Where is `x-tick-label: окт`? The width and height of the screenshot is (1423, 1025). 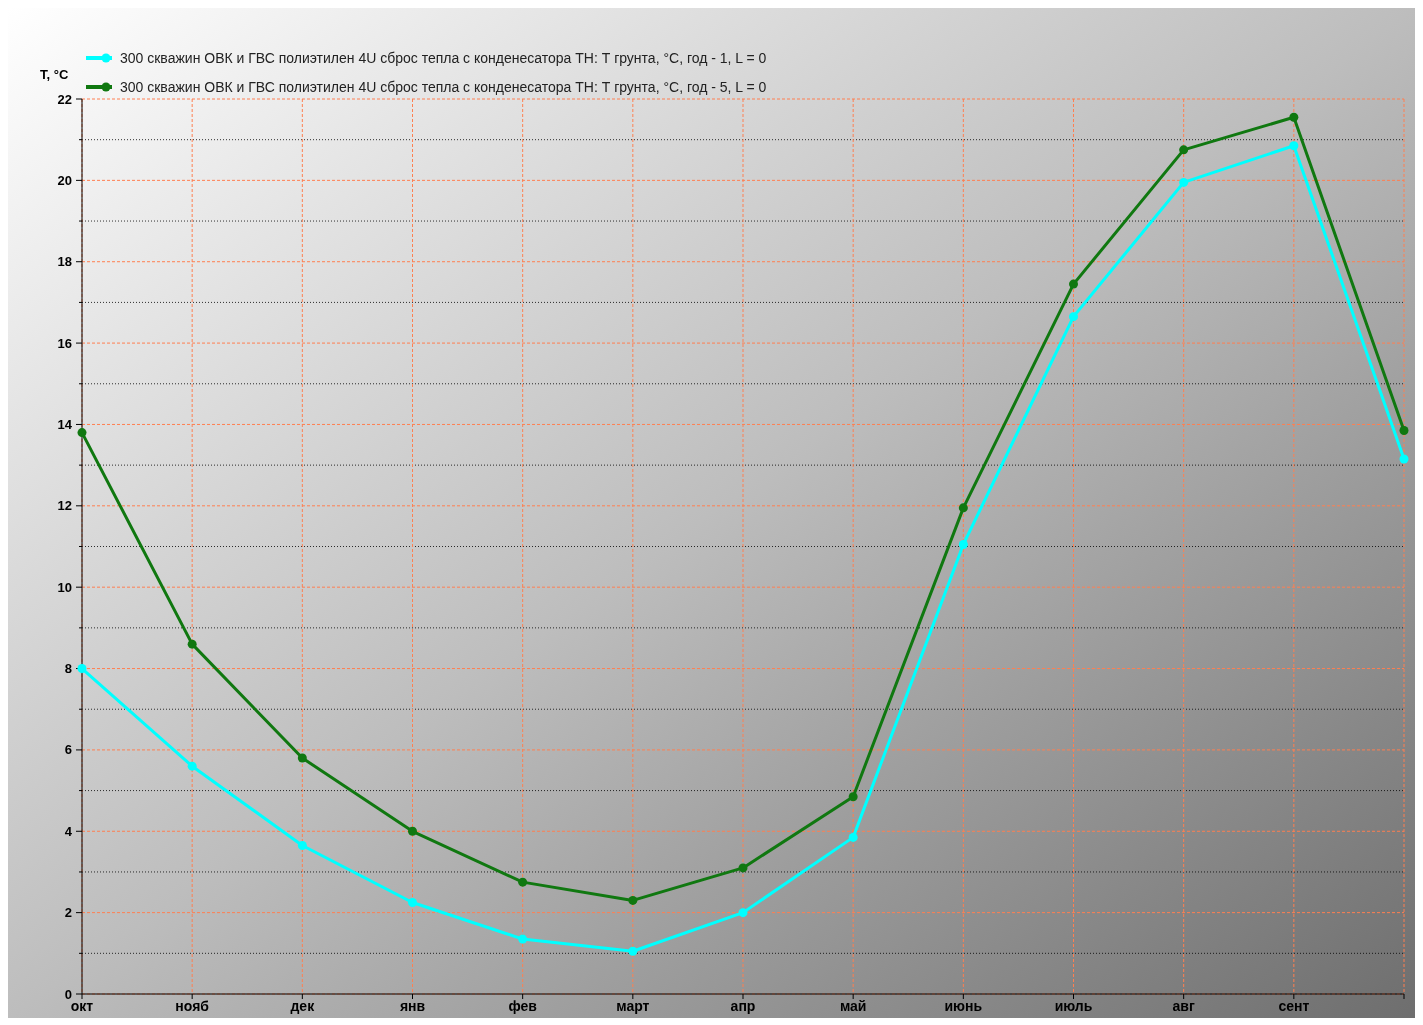
x-tick-label: окт is located at coordinates (82, 1006).